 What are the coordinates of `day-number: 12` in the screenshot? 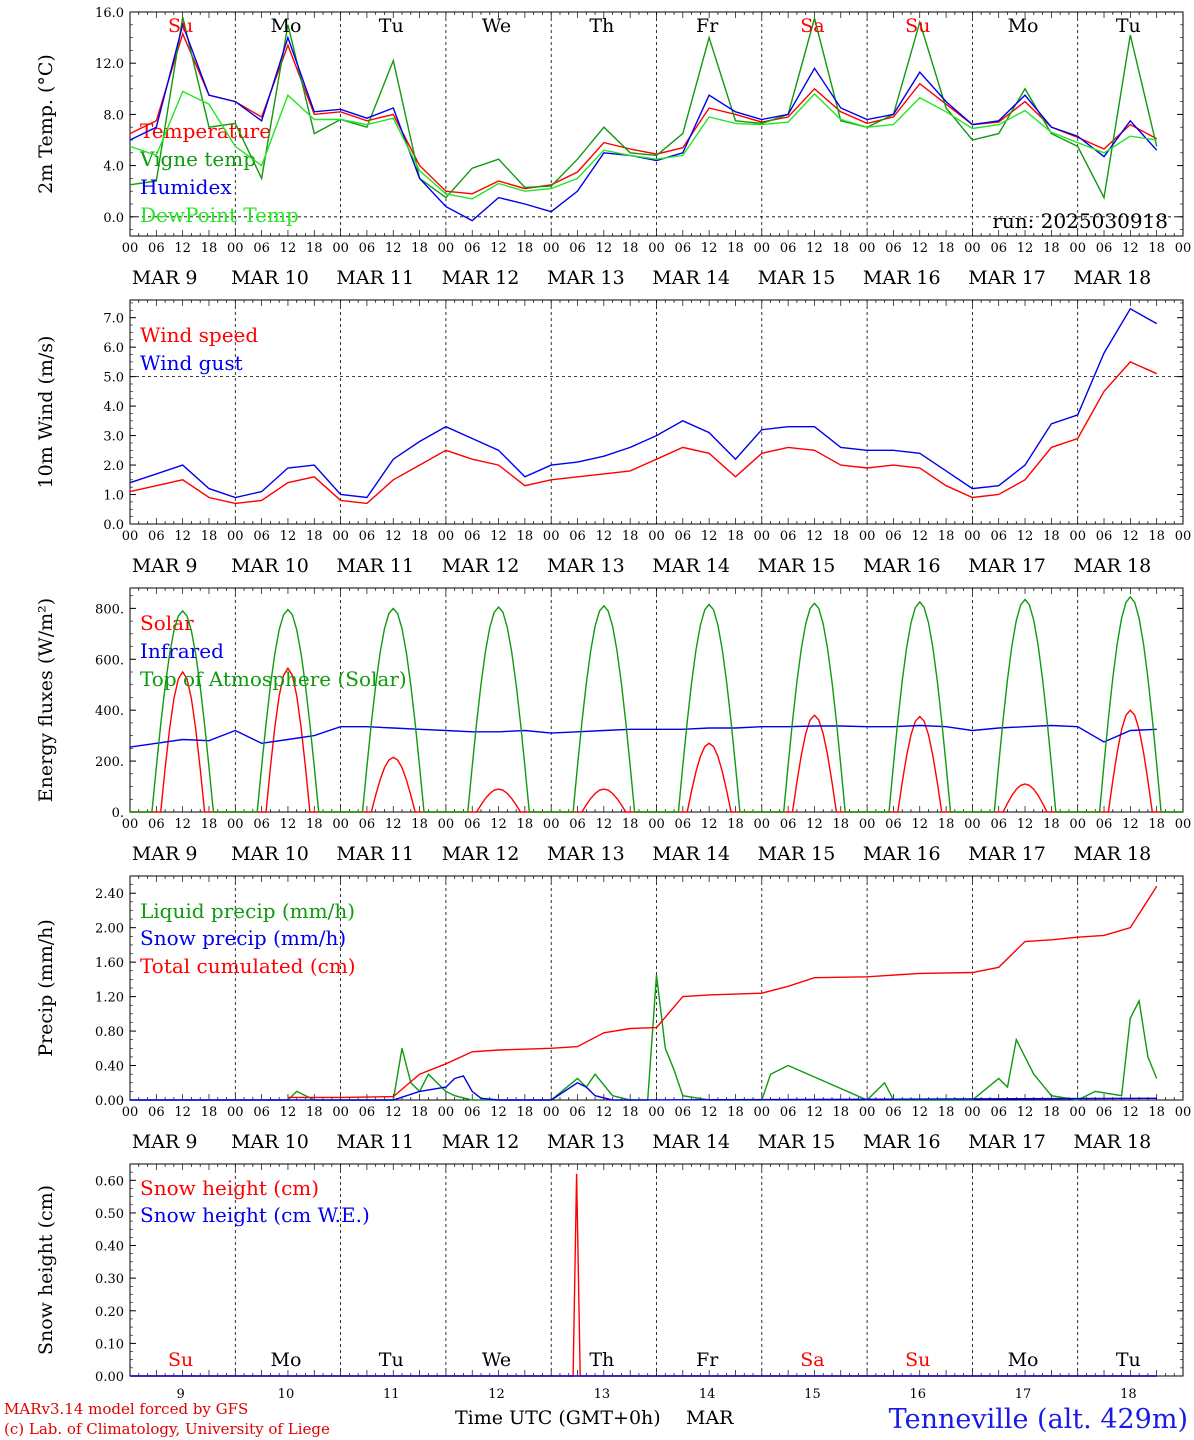 It's located at (496, 1394).